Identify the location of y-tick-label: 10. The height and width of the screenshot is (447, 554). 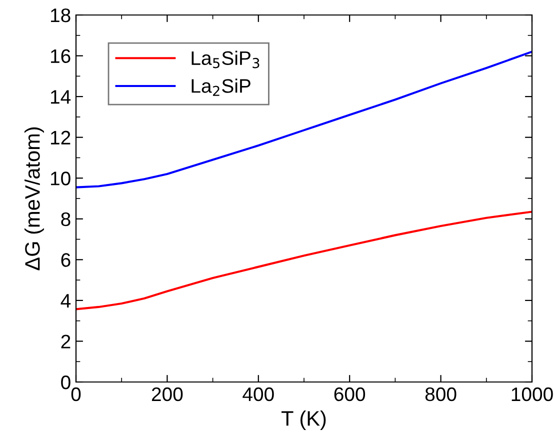
(60, 179).